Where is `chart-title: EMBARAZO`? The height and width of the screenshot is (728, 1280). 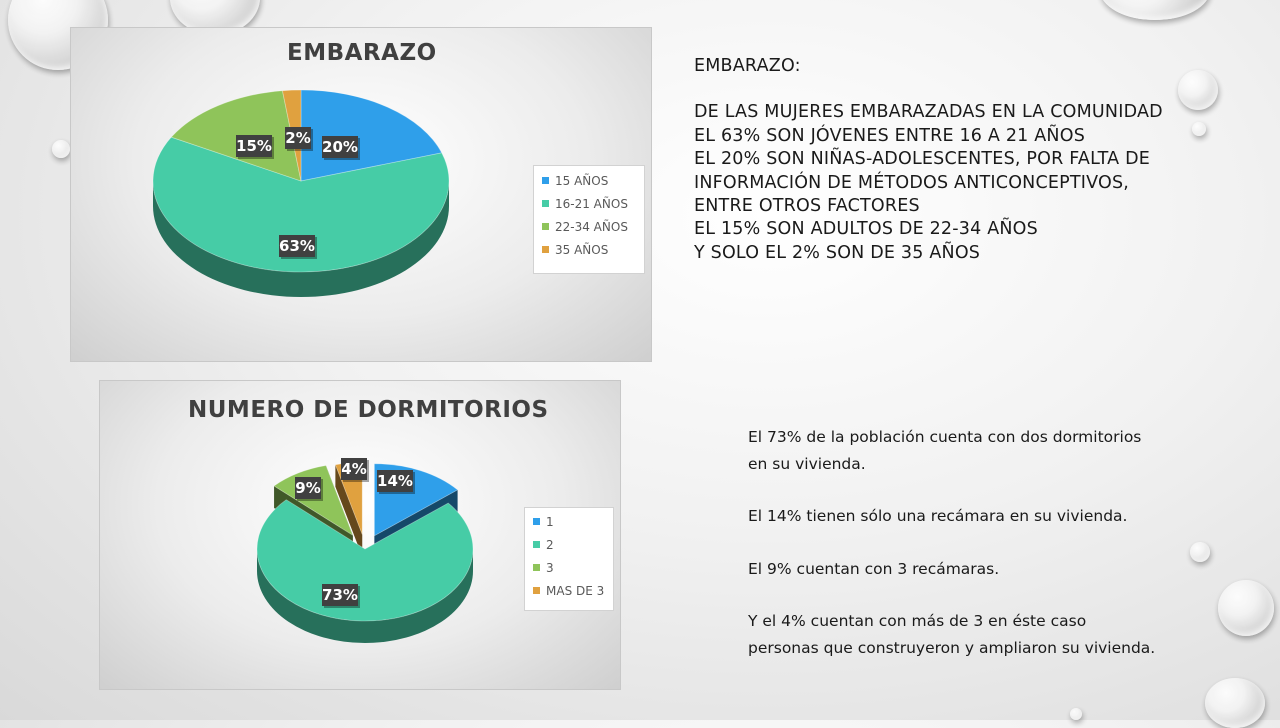 chart-title: EMBARAZO is located at coordinates (362, 53).